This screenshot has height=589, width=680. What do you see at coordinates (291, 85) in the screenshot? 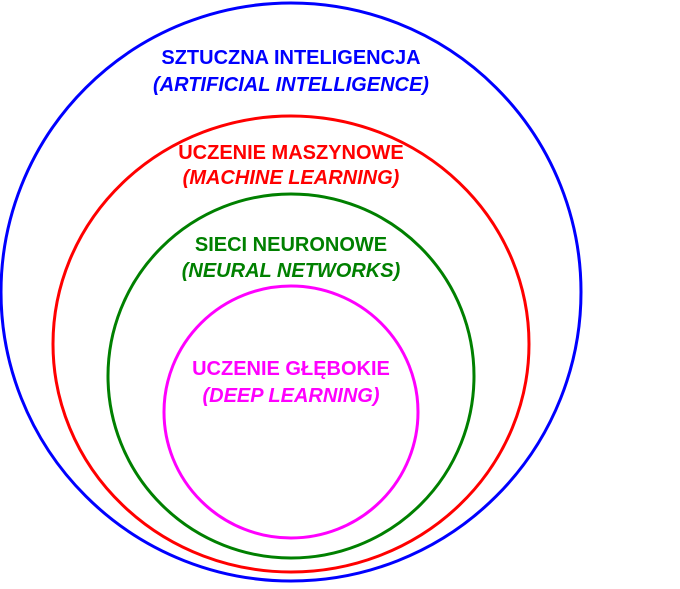
I see `ai-subtitle: (ARTIFICIAL INTELLIGENCE)` at bounding box center [291, 85].